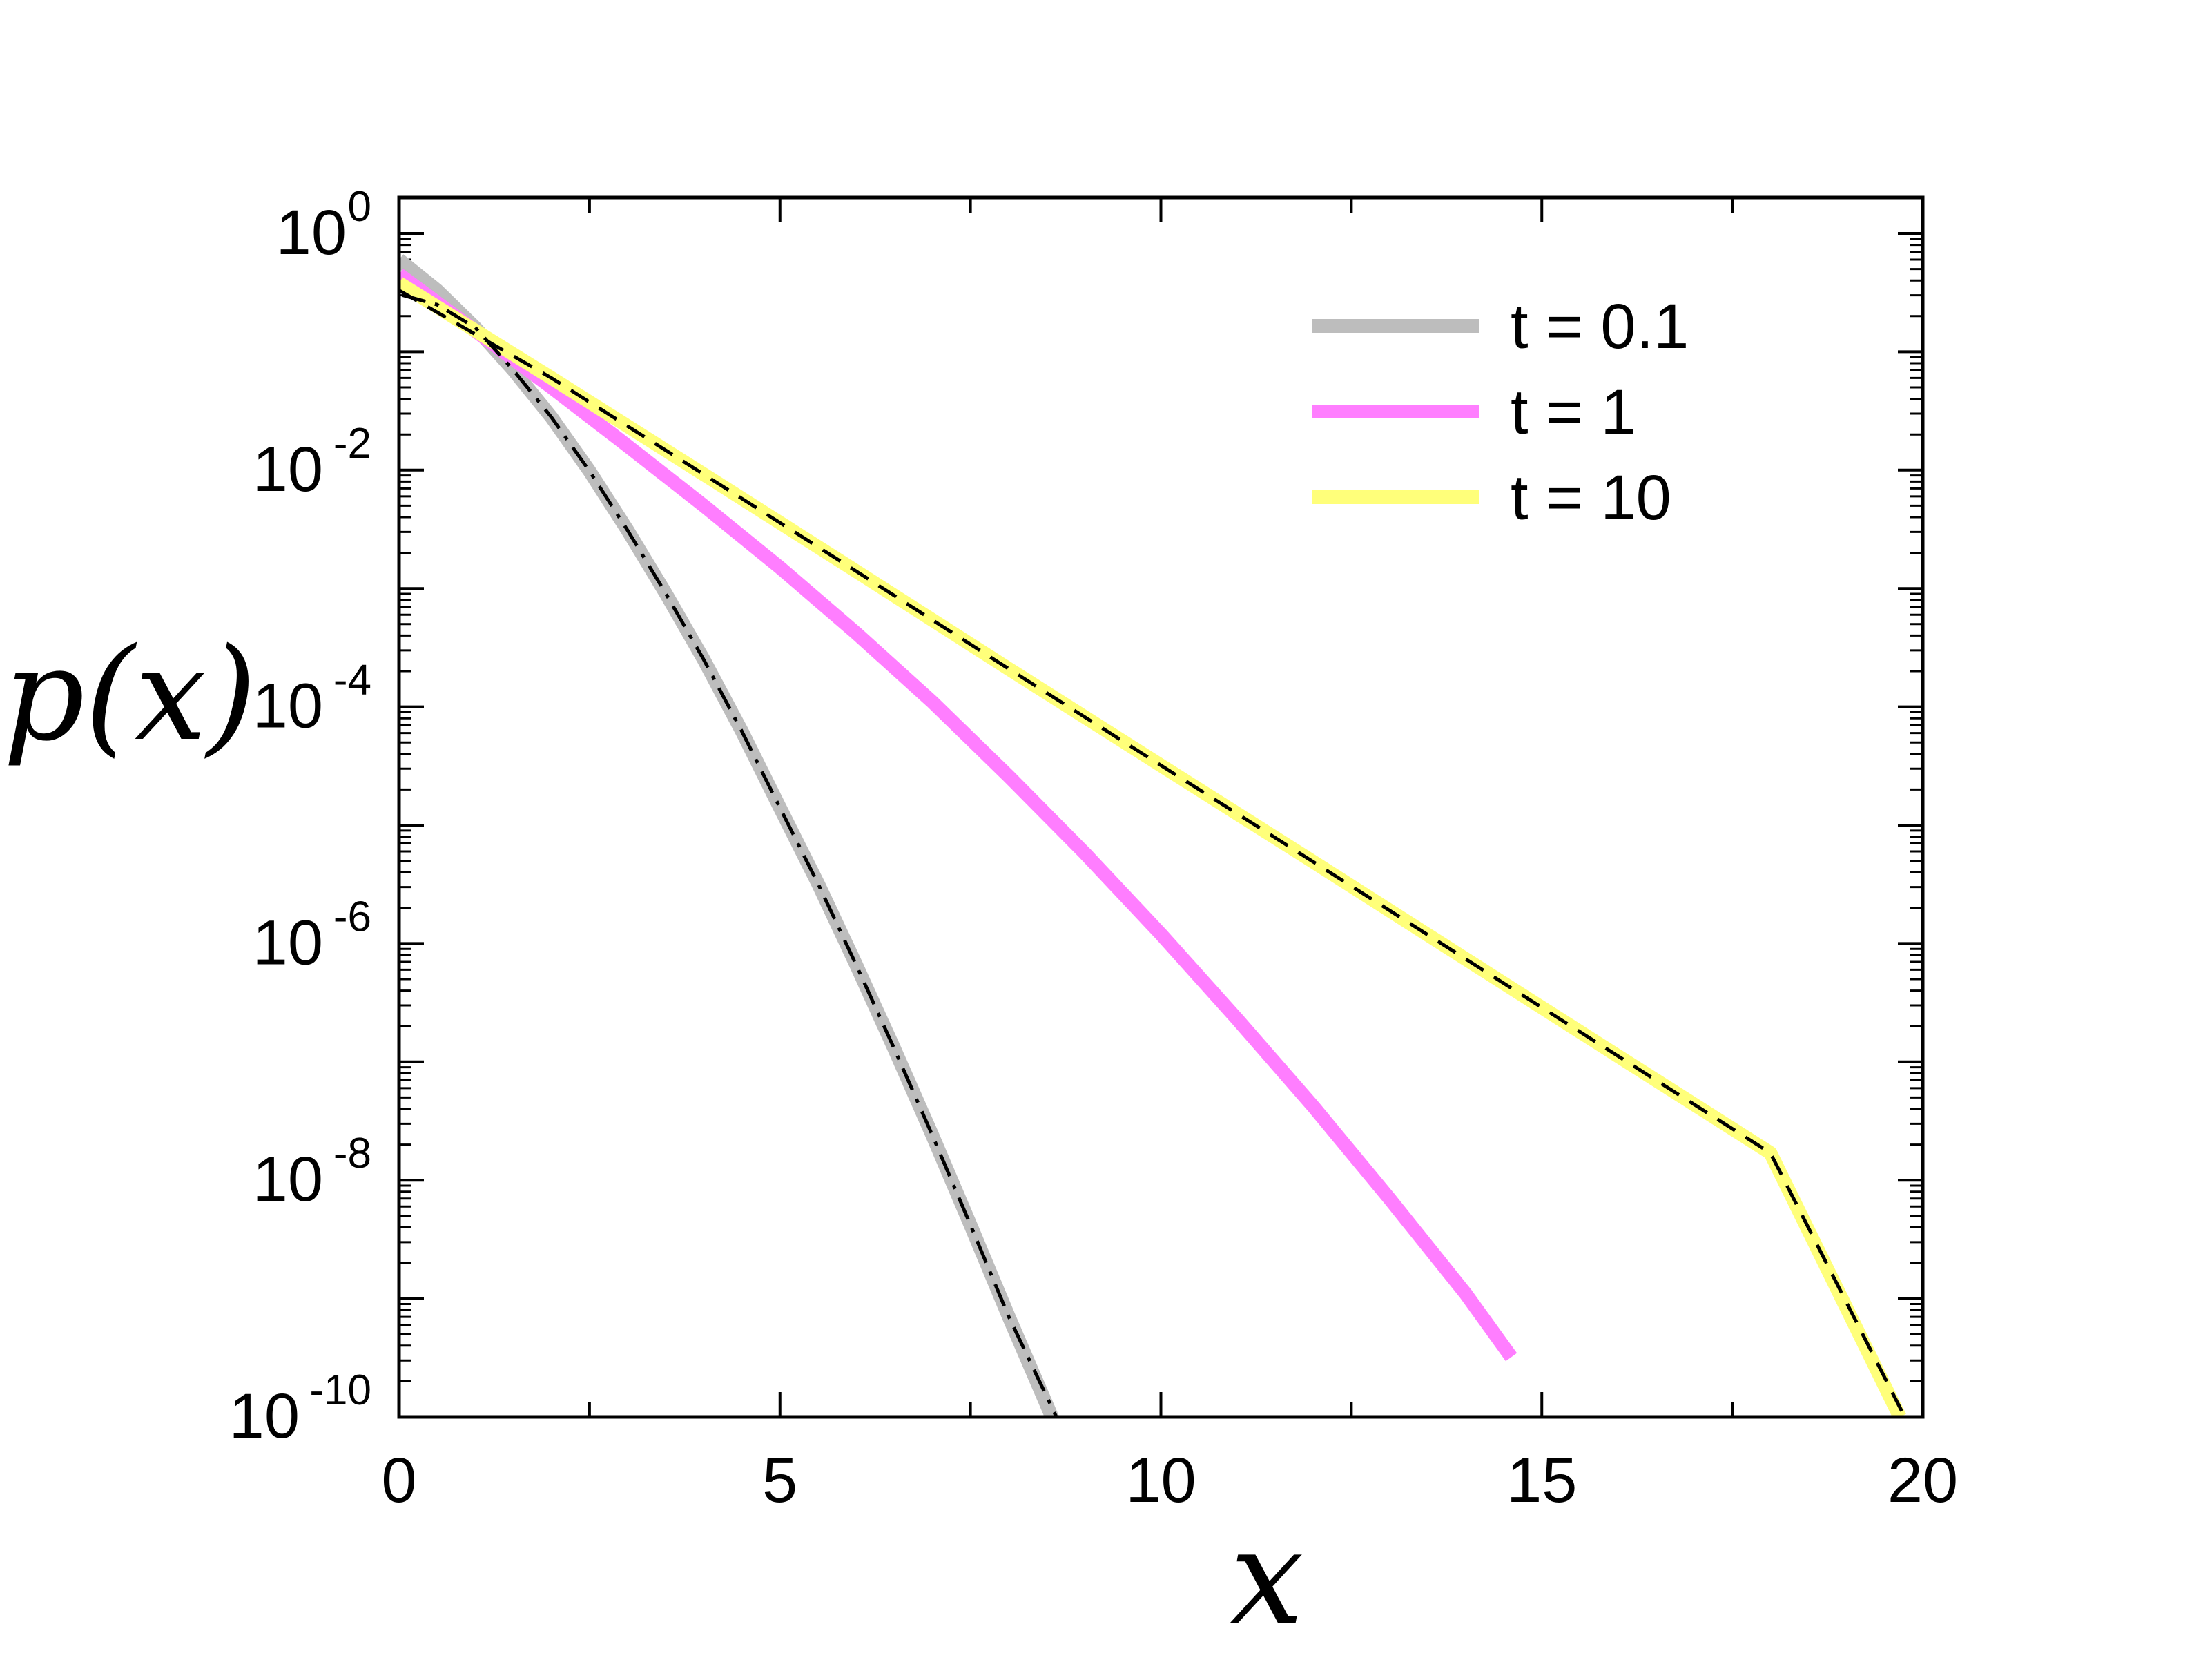  Describe the element at coordinates (1591, 498) in the screenshot. I see `legend-label-2: t = 10` at that location.